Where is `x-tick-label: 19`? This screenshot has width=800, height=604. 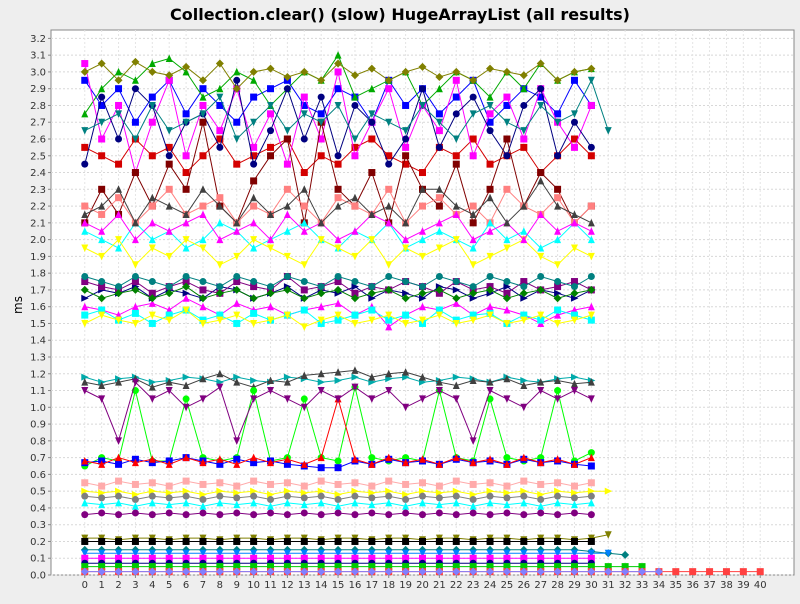
x-tick-label: 19 is located at coordinates (405, 585).